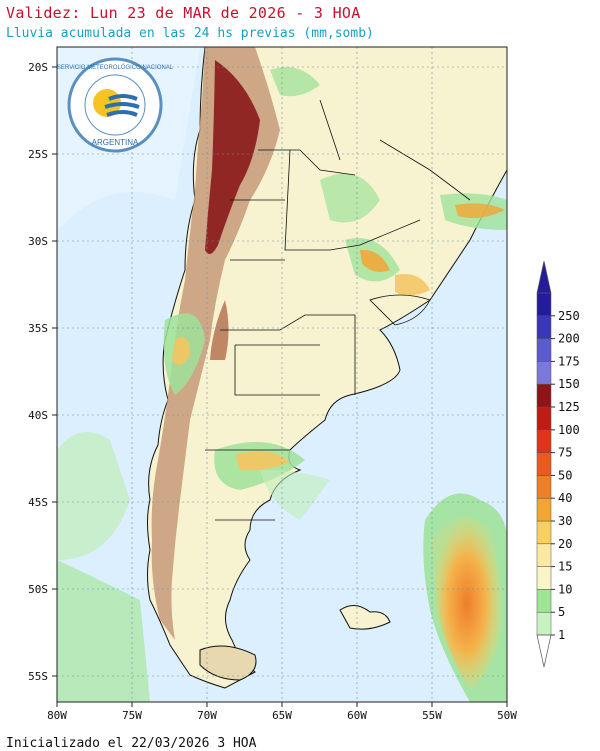  I want to click on logo-wave-icon, so click(122, 105).